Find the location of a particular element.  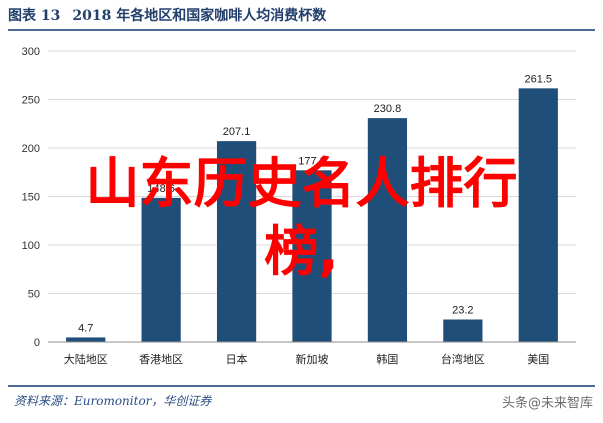

bar-value-label: 148.6 is located at coordinates (161, 189).